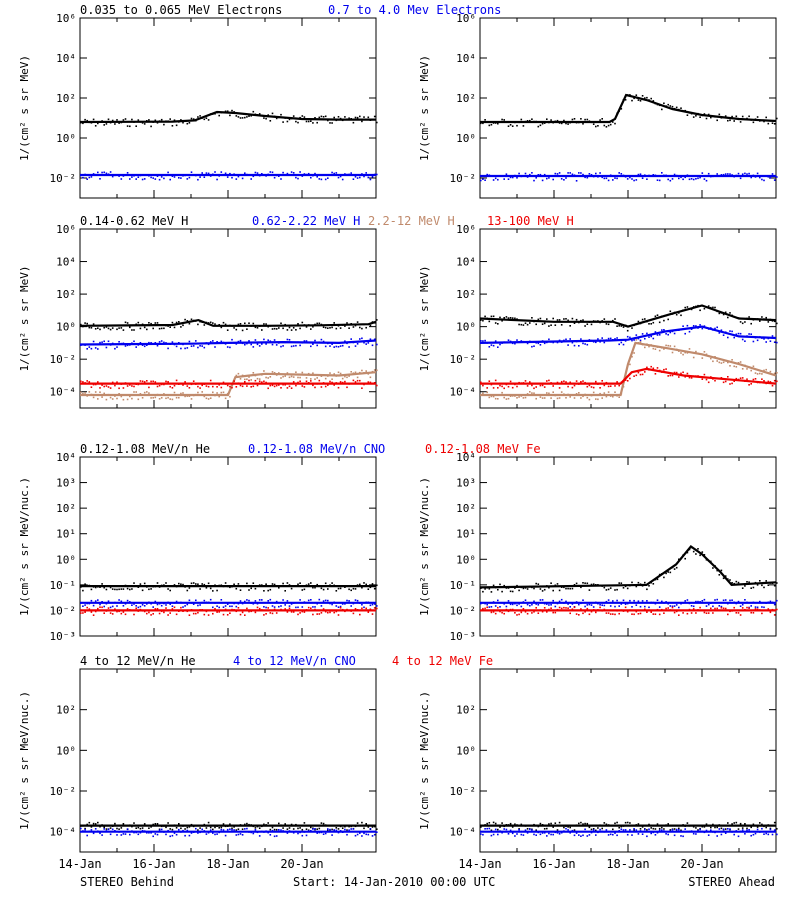  What do you see at coordinates (63, 610) in the screenshot?
I see `ytick-label-3-behind-1: 10⁻²` at bounding box center [63, 610].